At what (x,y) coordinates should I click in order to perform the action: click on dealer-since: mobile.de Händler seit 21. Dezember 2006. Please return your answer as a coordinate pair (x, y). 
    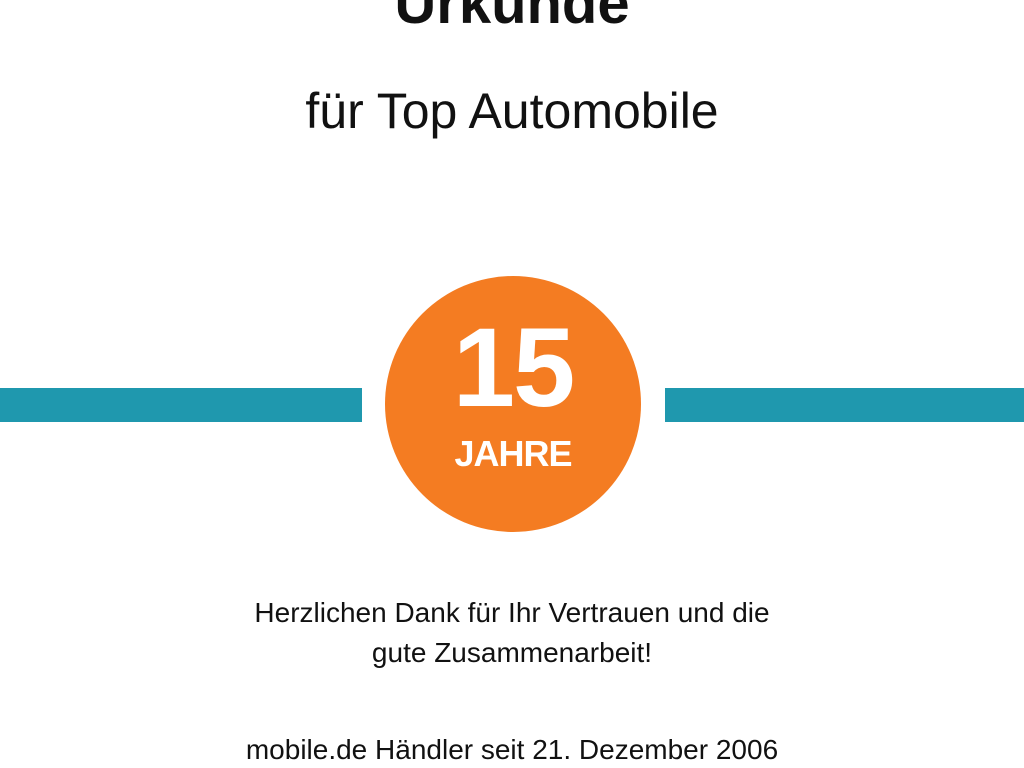
    Looking at the image, I should click on (512, 749).